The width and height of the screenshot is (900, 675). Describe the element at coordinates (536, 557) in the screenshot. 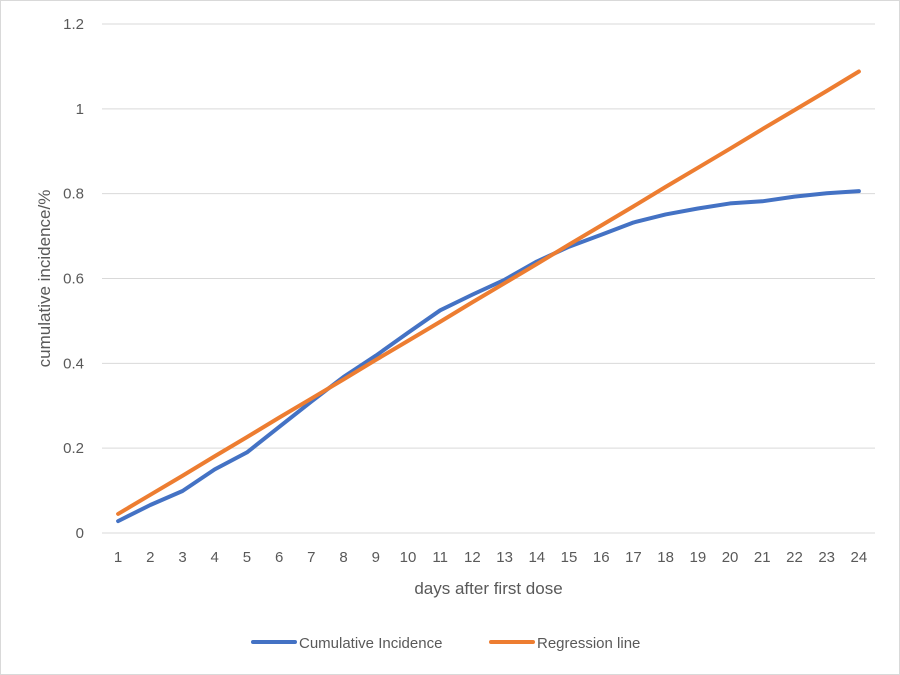

I see `x-tick-label: 14` at that location.